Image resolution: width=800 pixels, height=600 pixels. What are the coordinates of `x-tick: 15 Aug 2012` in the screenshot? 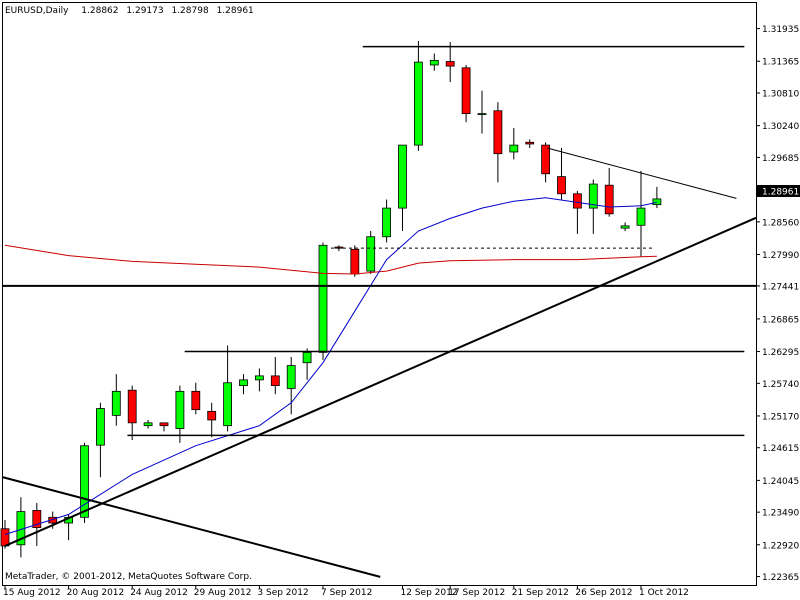 It's located at (32, 591).